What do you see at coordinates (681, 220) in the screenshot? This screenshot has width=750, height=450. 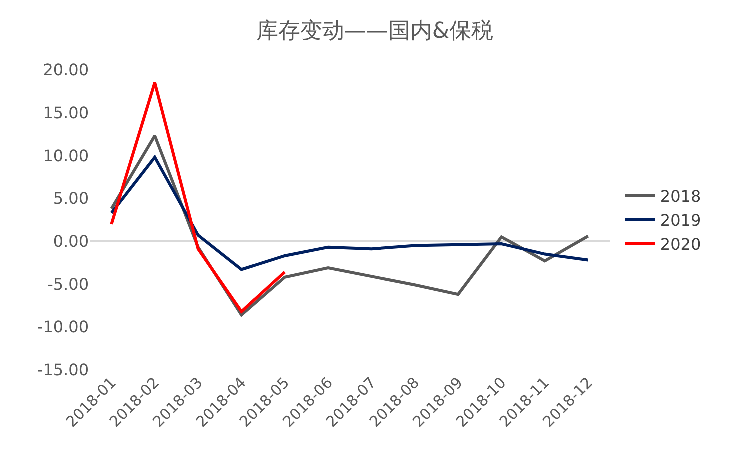 I see `legend-label: 2019` at bounding box center [681, 220].